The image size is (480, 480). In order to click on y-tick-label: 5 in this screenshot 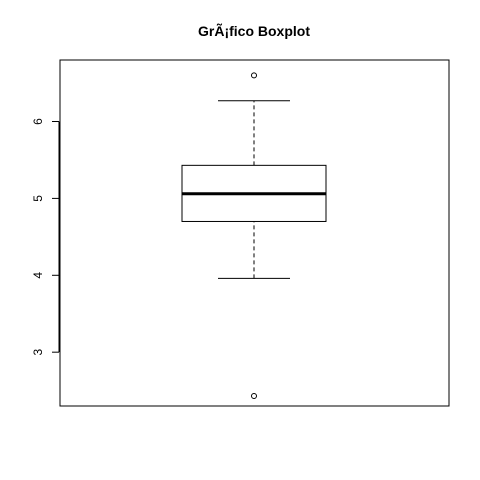, I will do `click(38, 198)`.